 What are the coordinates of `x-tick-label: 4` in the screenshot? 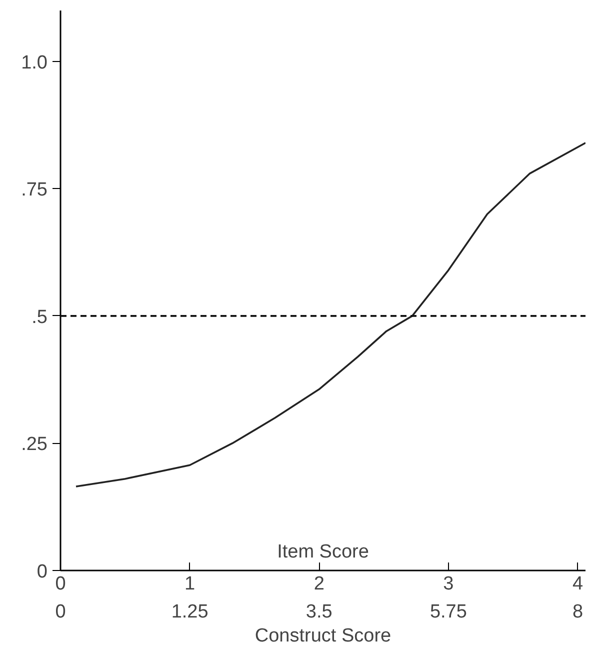 It's located at (578, 584).